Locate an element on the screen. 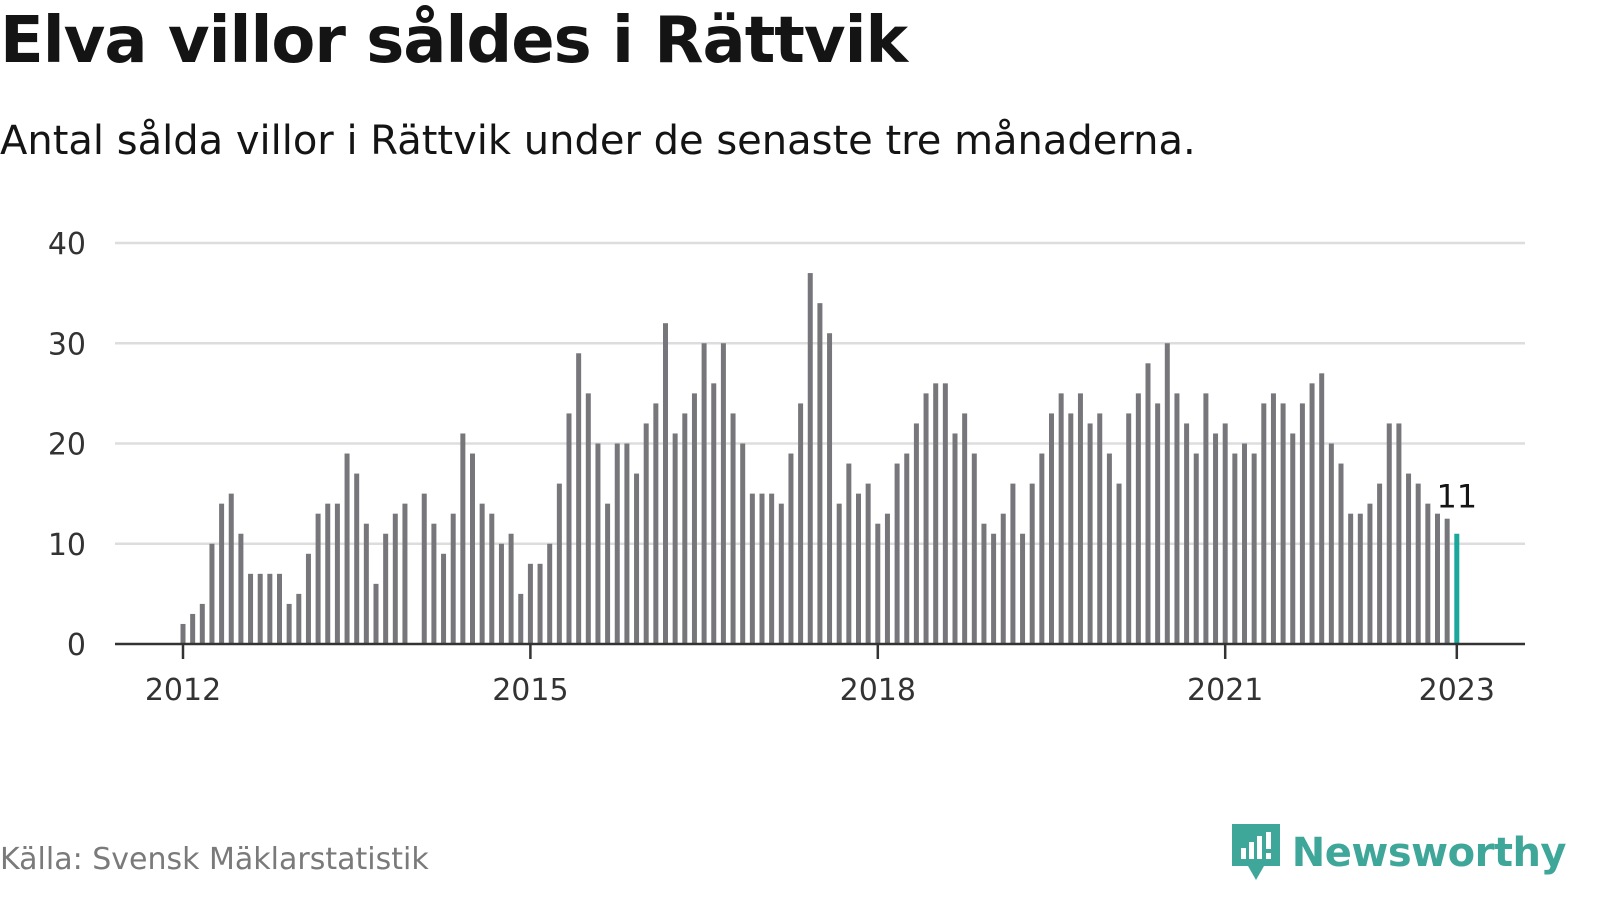 Image resolution: width=1600 pixels, height=900 pixels. y-tick-label: 10 is located at coordinates (67, 545).